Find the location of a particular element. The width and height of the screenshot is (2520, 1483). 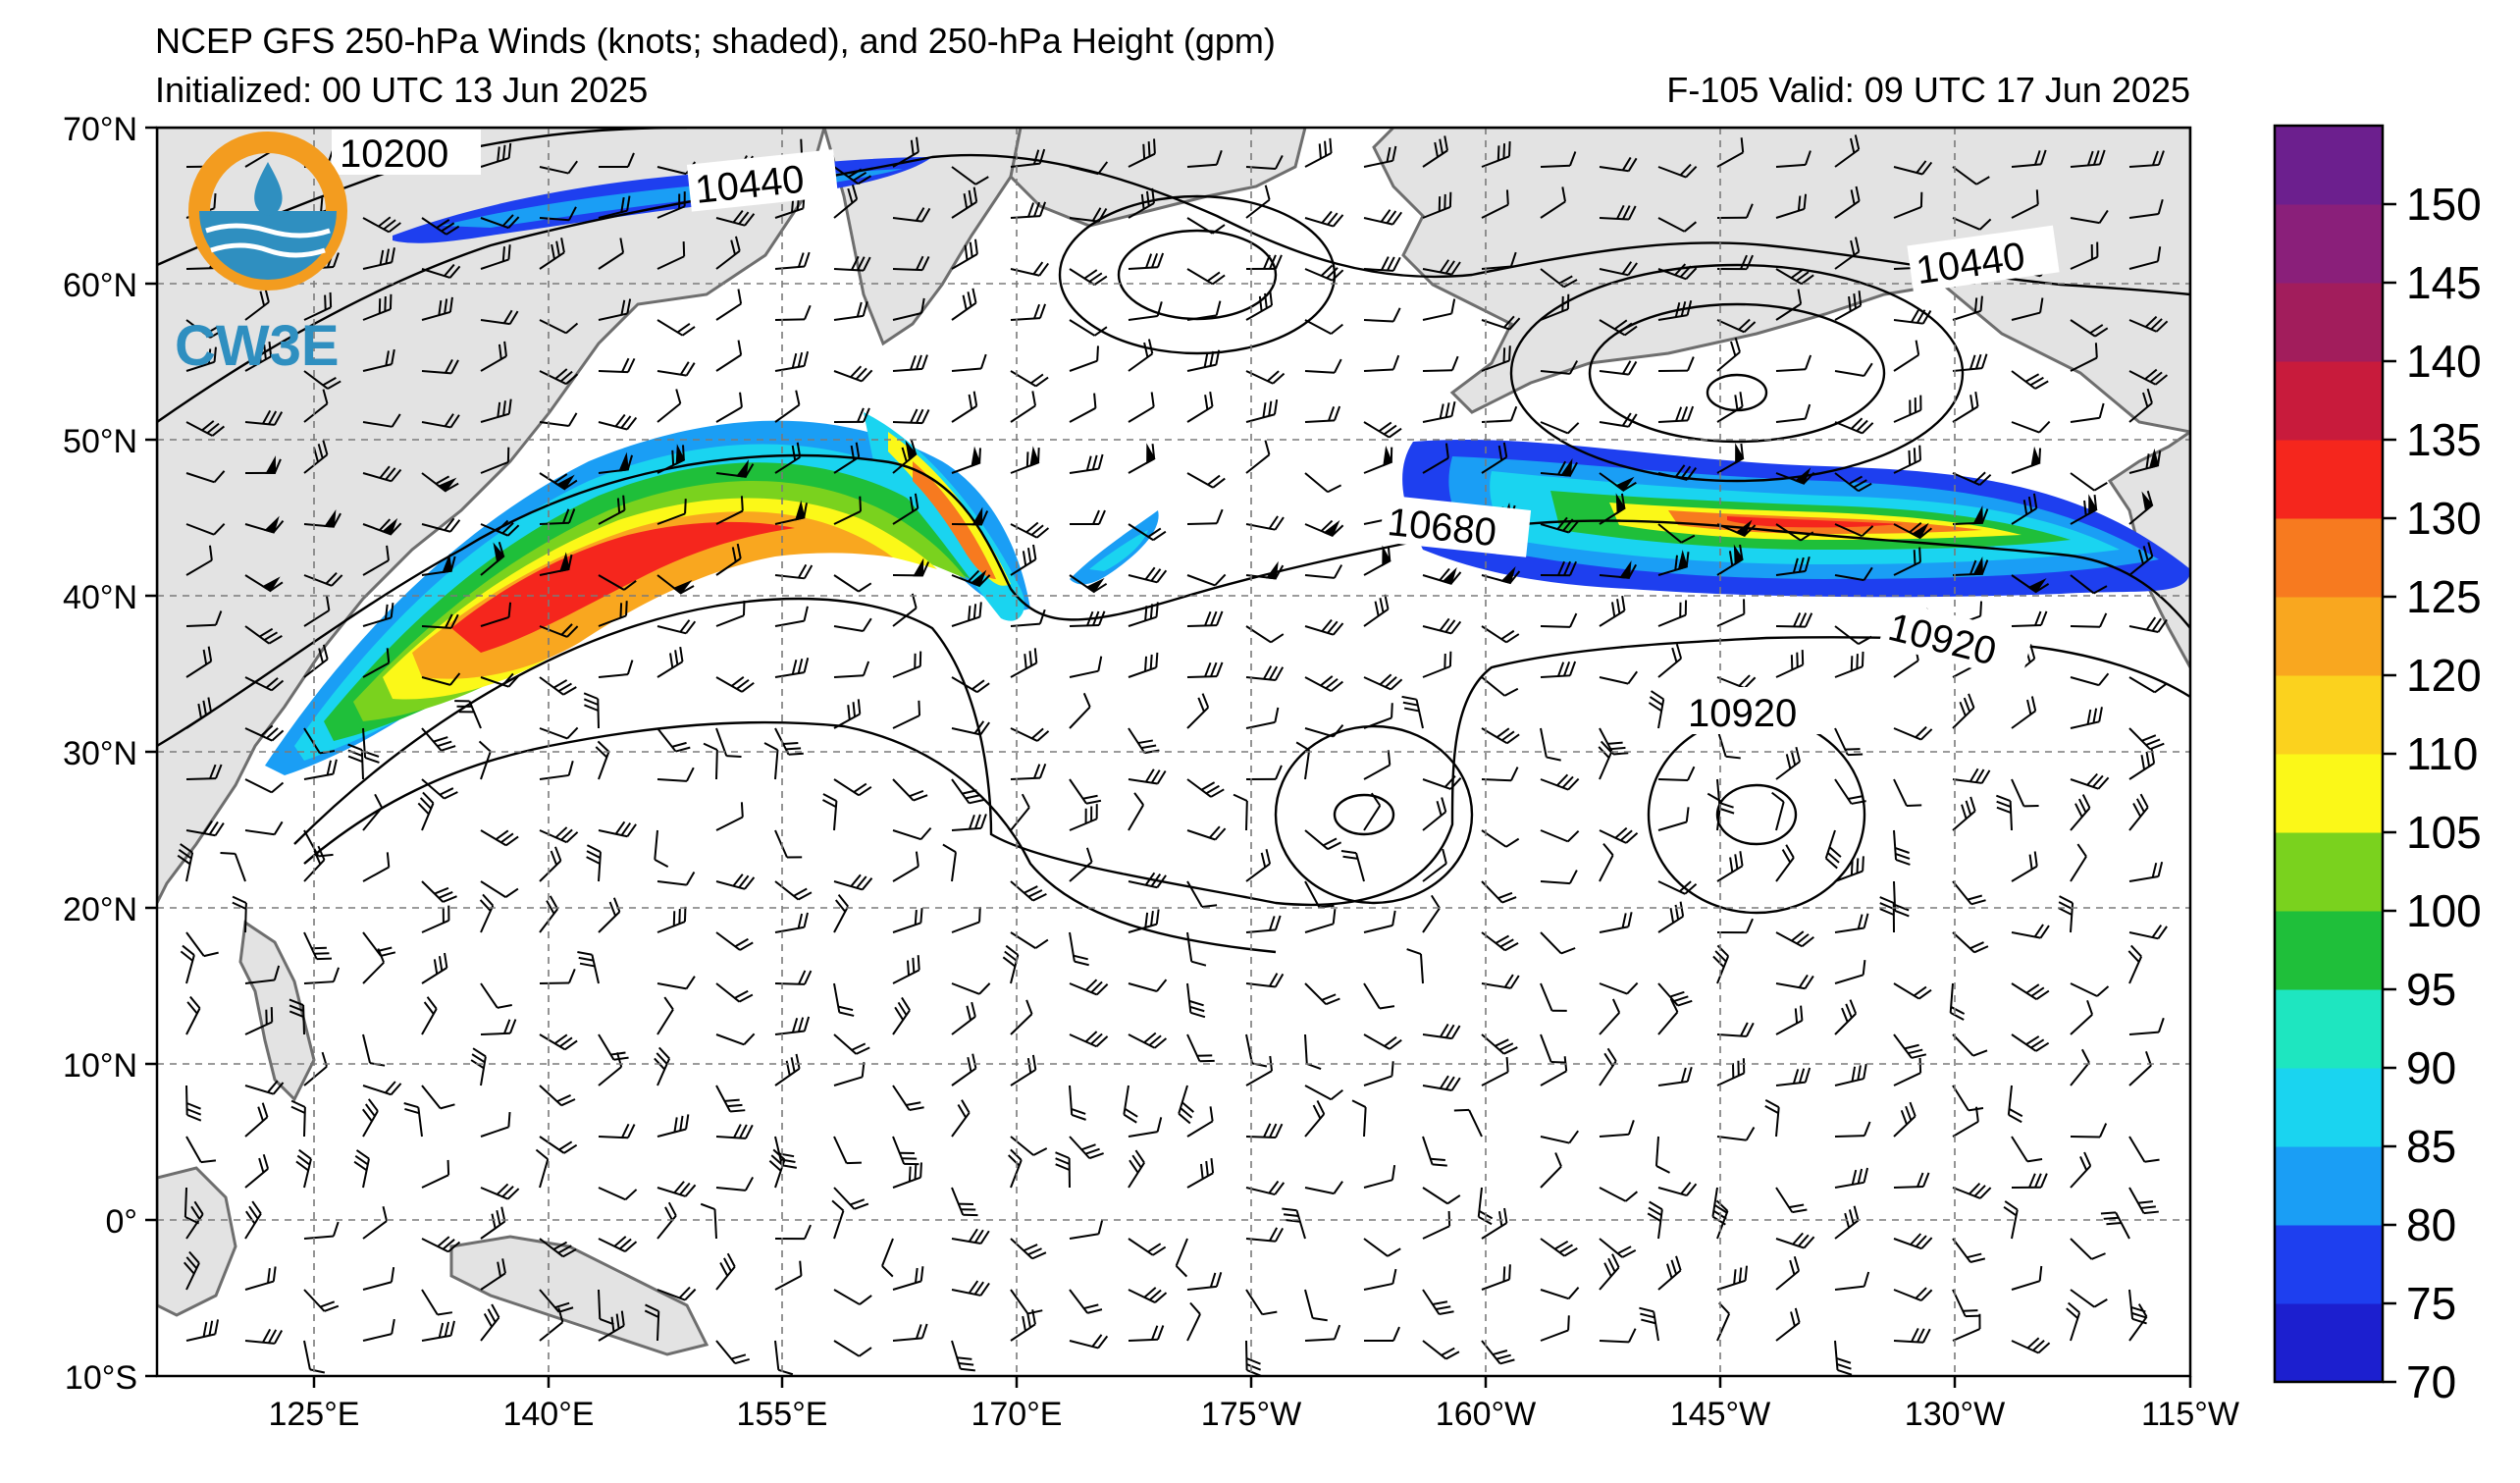

cw3e-logo: CW3E is located at coordinates (261, 255).